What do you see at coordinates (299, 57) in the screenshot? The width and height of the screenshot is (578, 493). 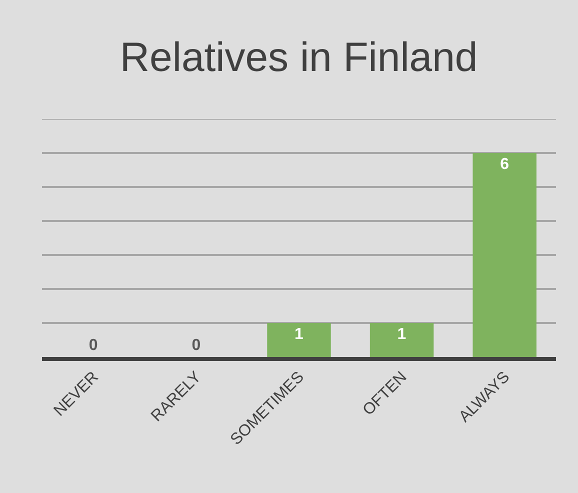 I see `chart-title: Relatives in Finland` at bounding box center [299, 57].